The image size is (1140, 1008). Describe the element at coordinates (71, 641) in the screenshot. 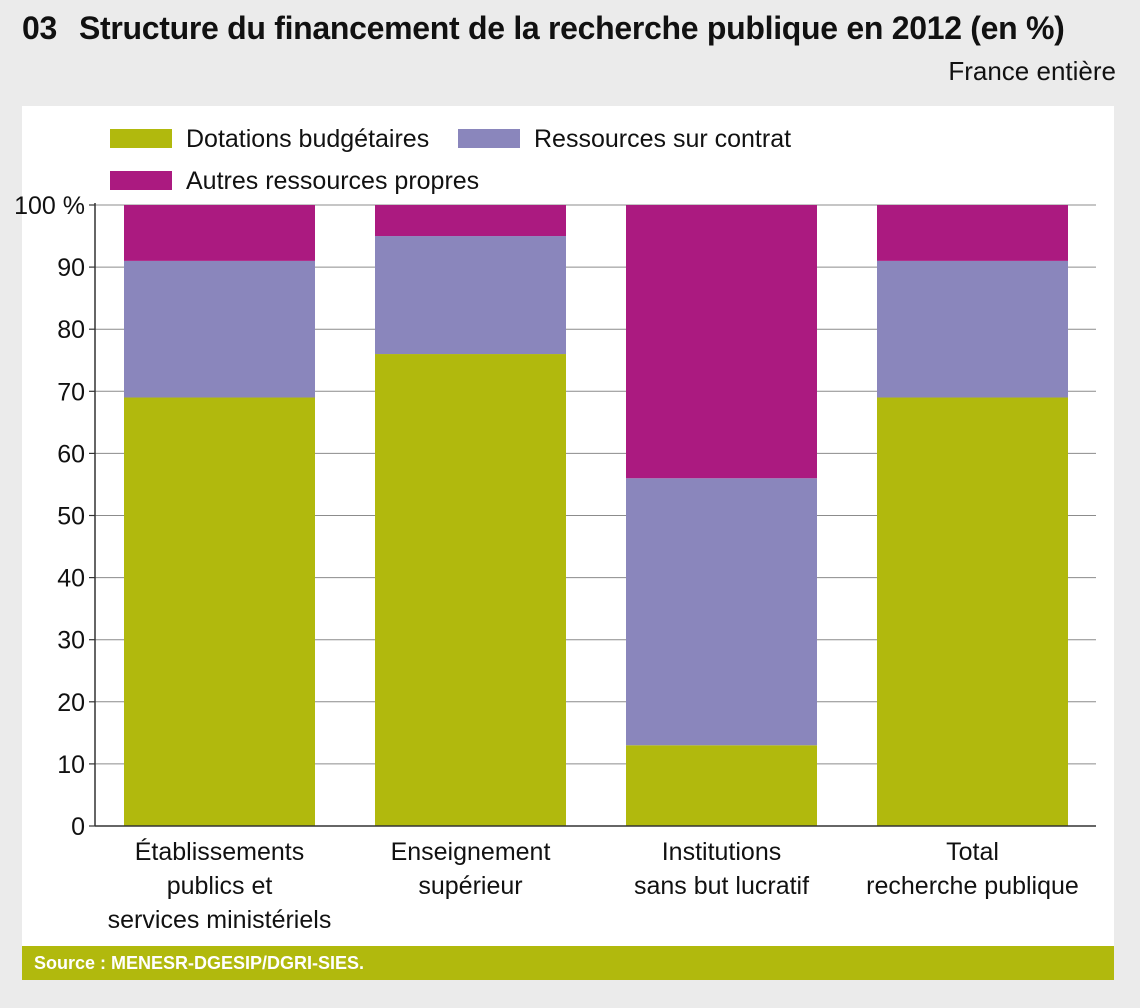

I see `y-tick-label: 30` at that location.